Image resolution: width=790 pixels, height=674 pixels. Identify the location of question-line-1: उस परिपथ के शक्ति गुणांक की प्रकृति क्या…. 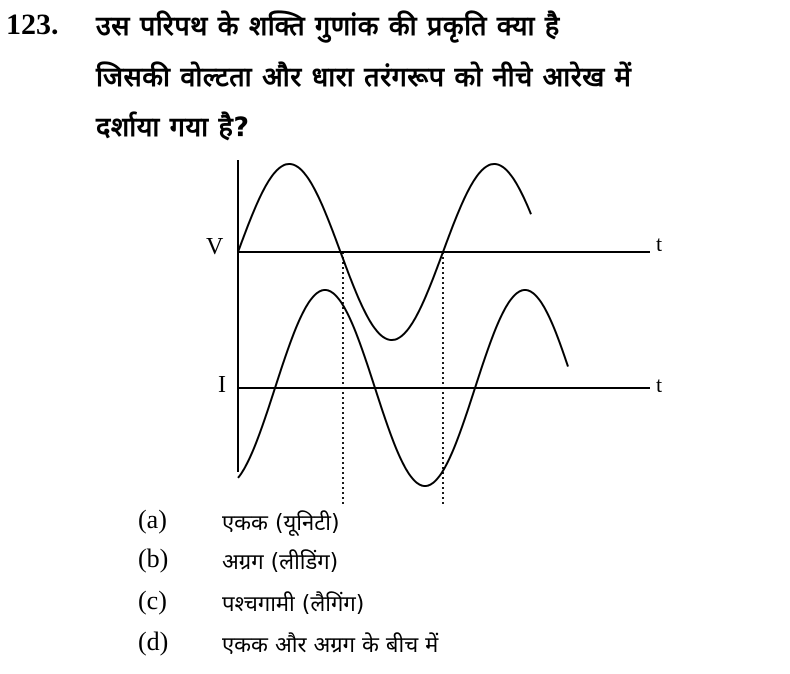
(328, 26).